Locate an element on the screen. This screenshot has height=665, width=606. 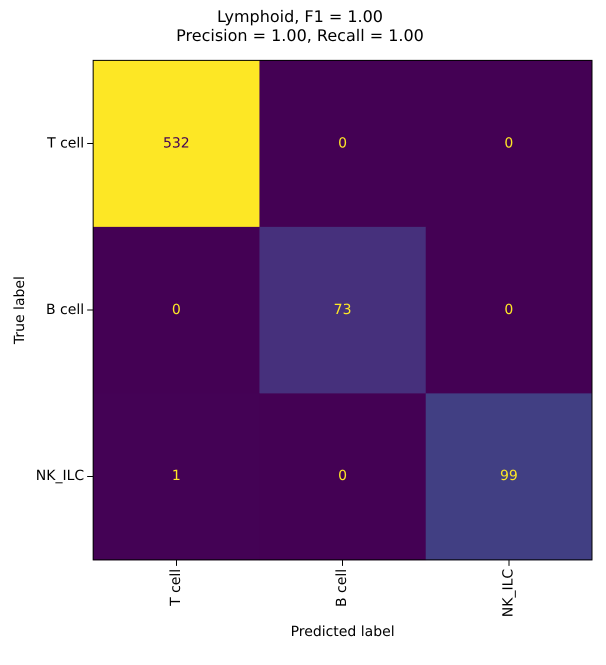
data-label: 73 is located at coordinates (343, 310).